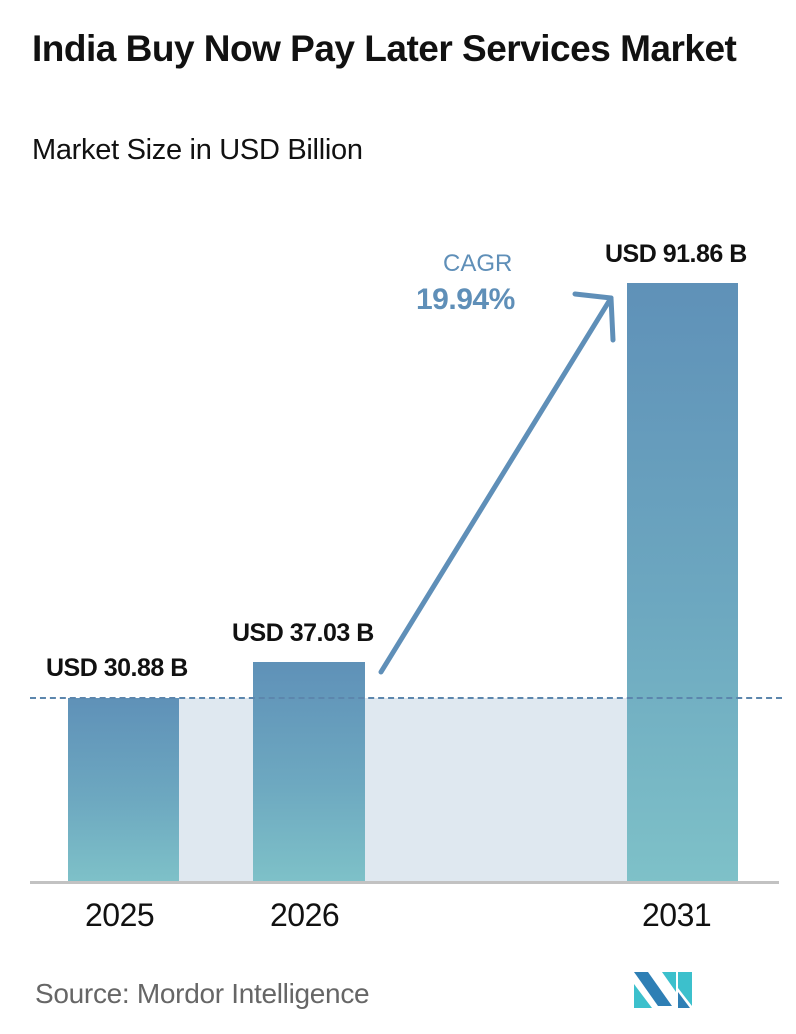  What do you see at coordinates (303, 633) in the screenshot?
I see `value-label-2026: USD 37.03 B` at bounding box center [303, 633].